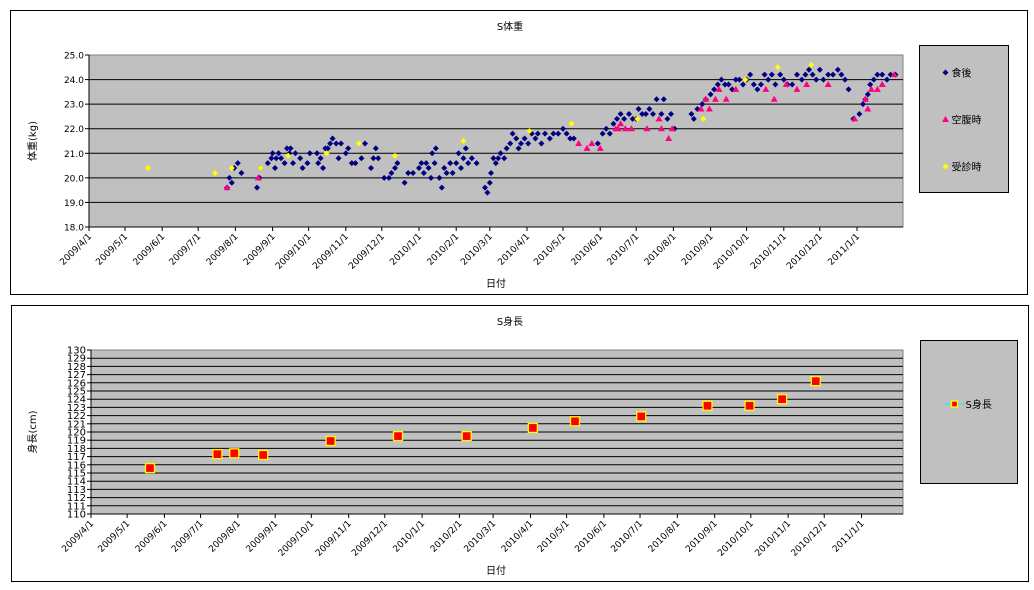  I want to click on height-y-tick-label: 128, so click(76, 367).